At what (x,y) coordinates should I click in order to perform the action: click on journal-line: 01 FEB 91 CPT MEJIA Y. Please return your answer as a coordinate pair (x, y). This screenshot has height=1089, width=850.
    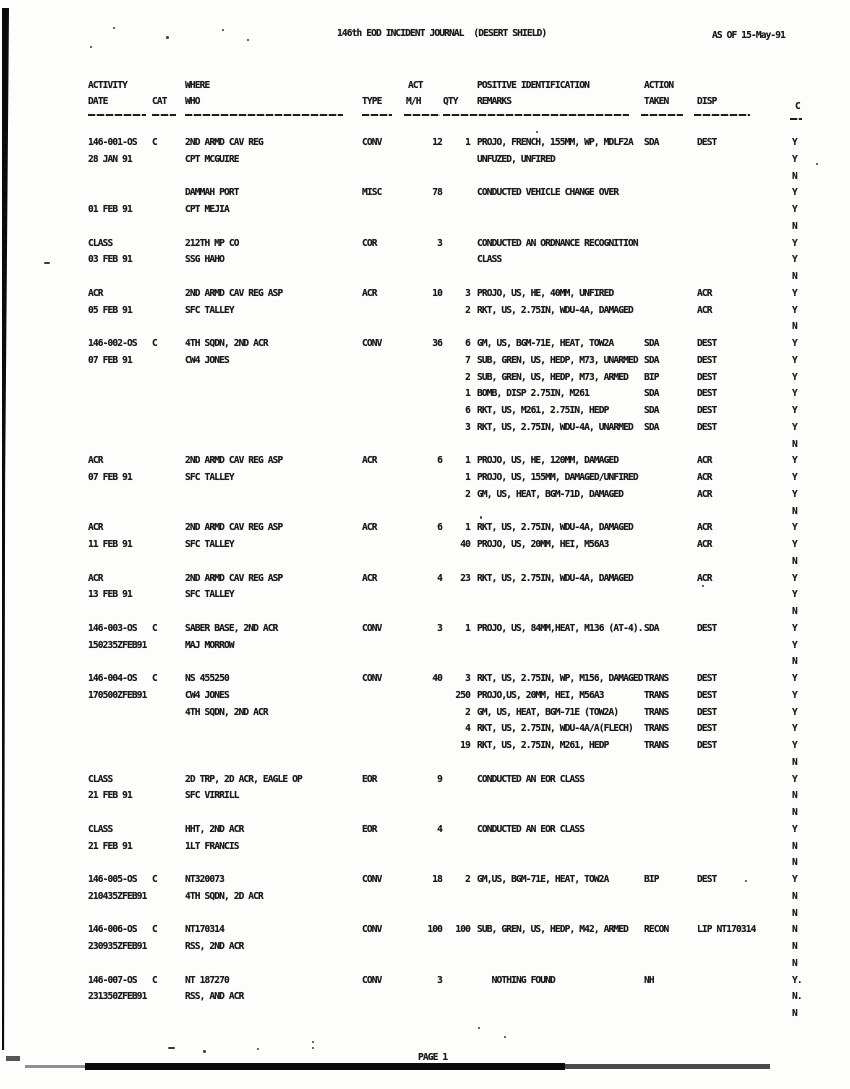
    Looking at the image, I should click on (425, 212).